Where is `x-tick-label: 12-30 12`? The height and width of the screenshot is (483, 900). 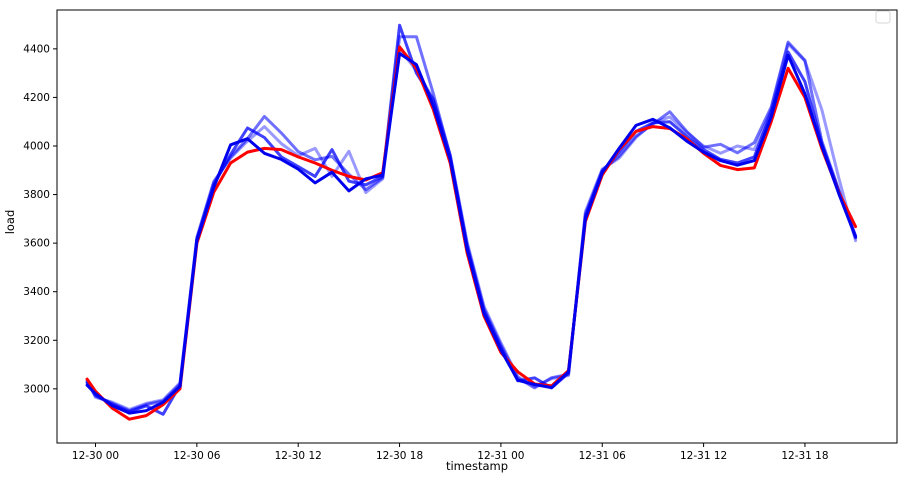 x-tick-label: 12-30 12 is located at coordinates (298, 456).